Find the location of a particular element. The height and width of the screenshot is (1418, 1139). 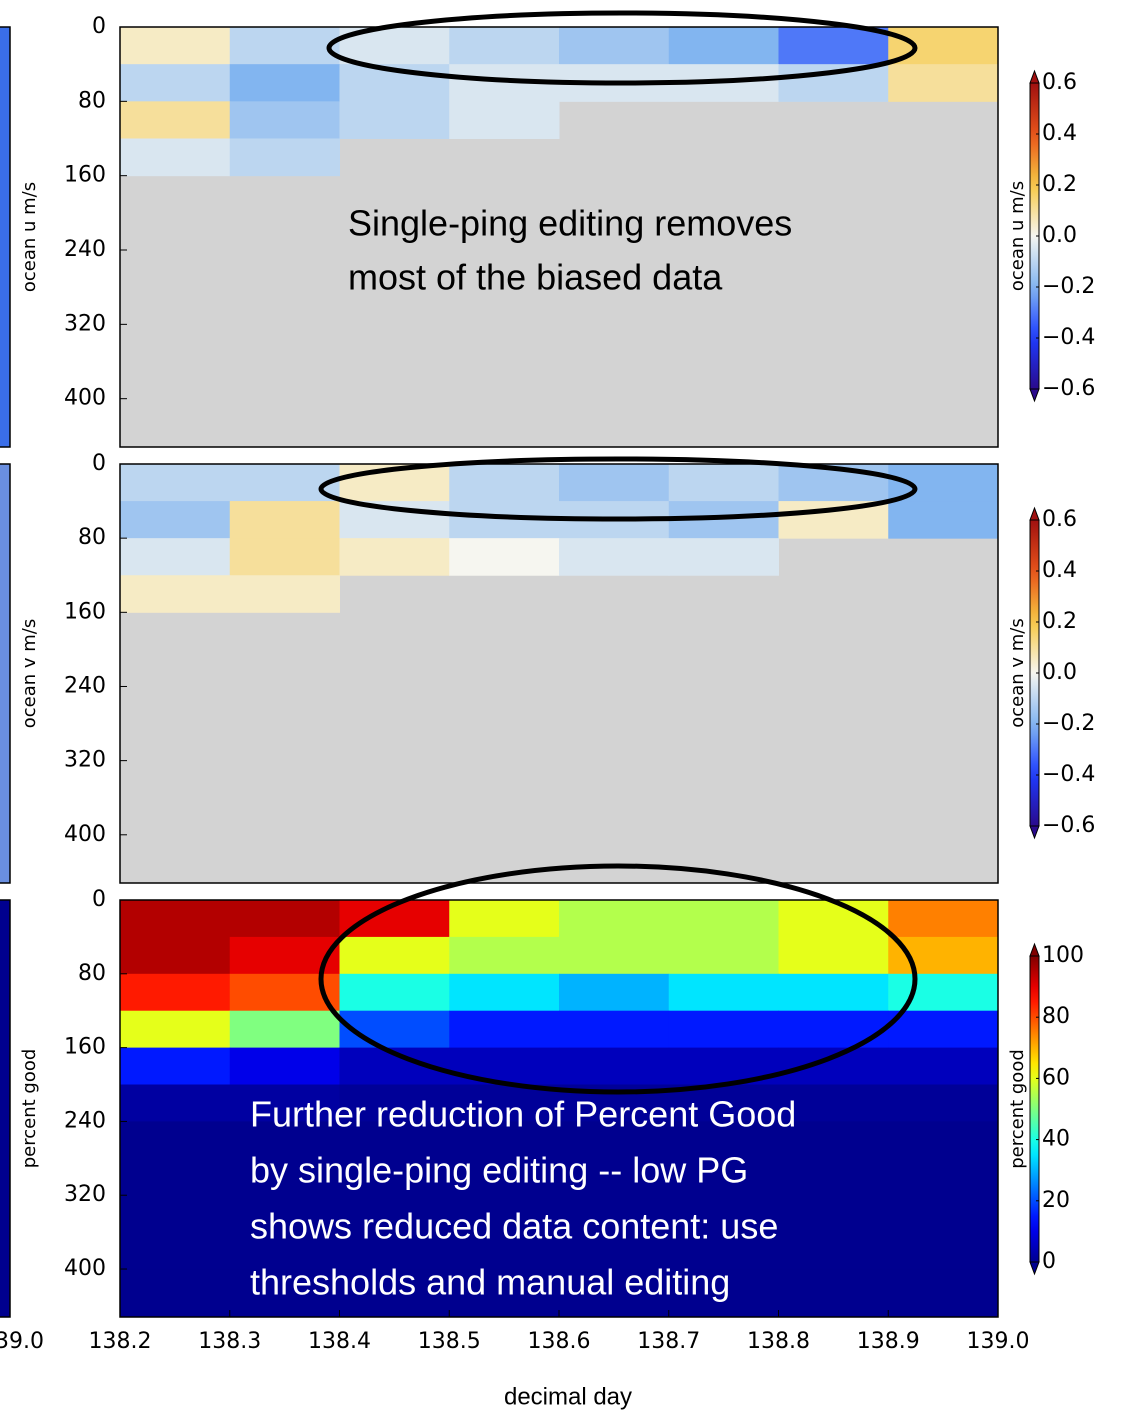

colorbar-label: ocean v m/s is located at coordinates (1017, 673).